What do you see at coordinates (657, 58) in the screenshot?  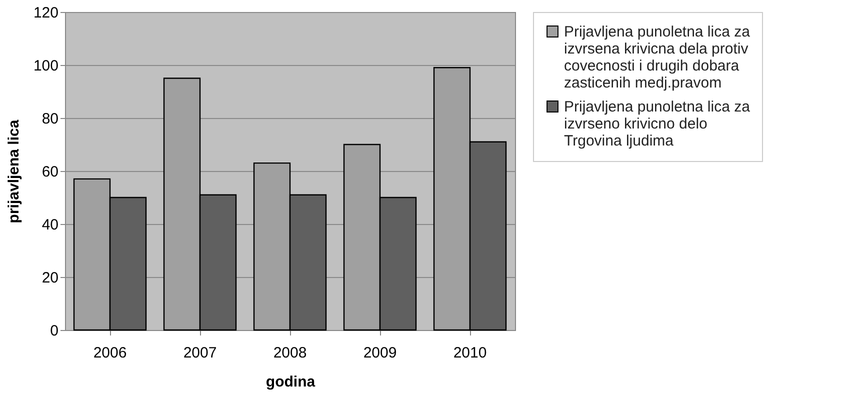 I see `legend-label: Prijavljena punoletna lica za izvrsena krivicna dela protiv covecnosti i drugih dobara zasticenih medj.pravom` at bounding box center [657, 58].